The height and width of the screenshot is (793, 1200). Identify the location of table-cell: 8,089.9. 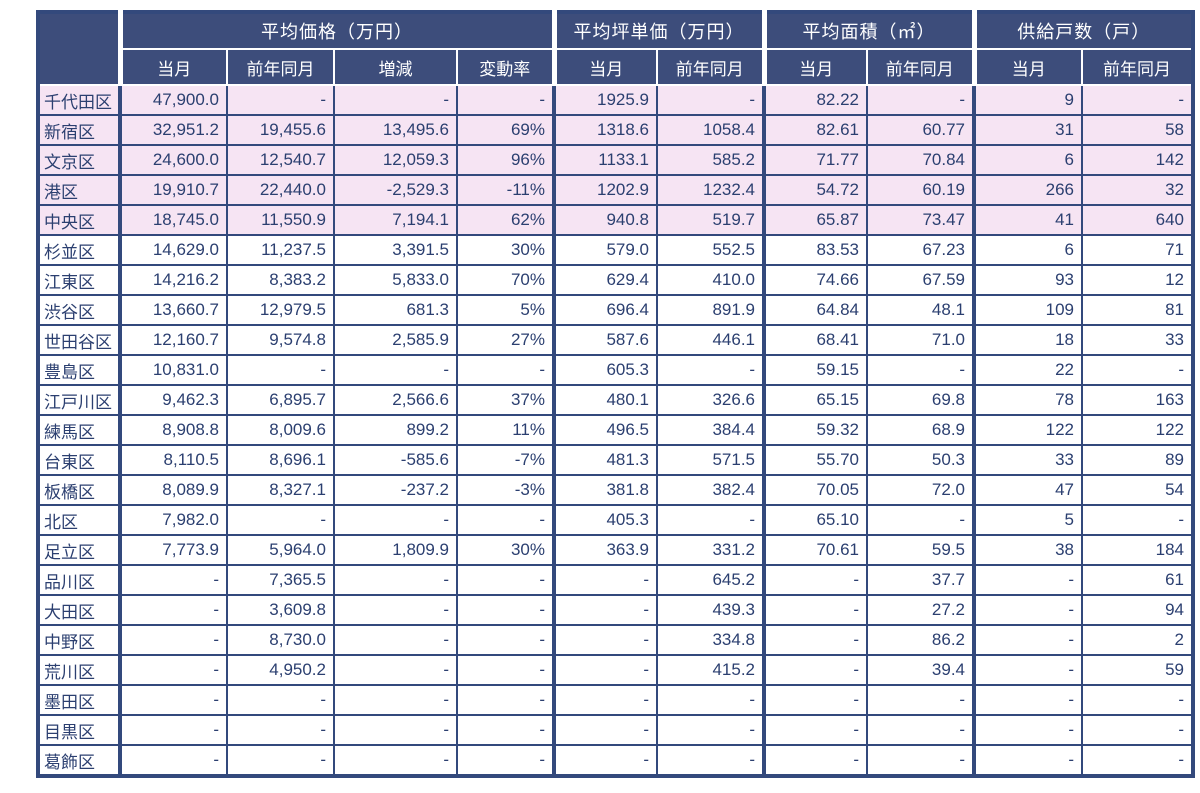
(173, 490).